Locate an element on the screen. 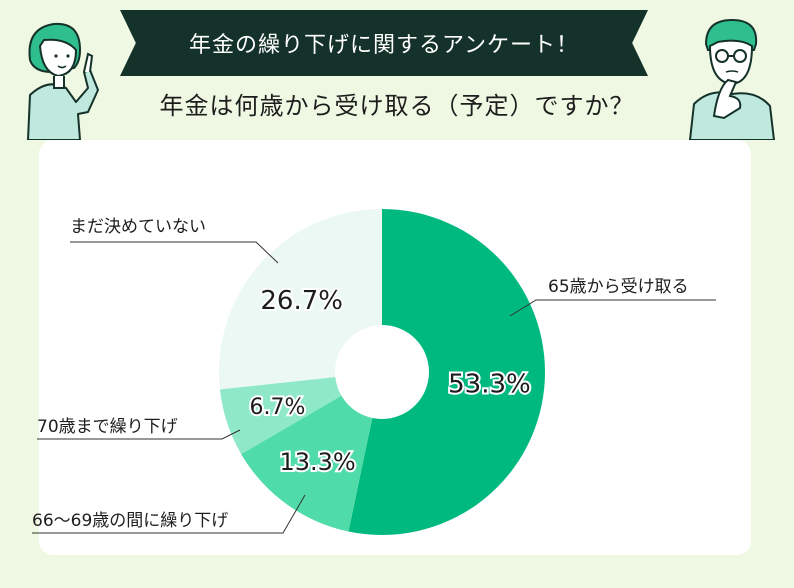  value-label: 53.3% is located at coordinates (489, 385).